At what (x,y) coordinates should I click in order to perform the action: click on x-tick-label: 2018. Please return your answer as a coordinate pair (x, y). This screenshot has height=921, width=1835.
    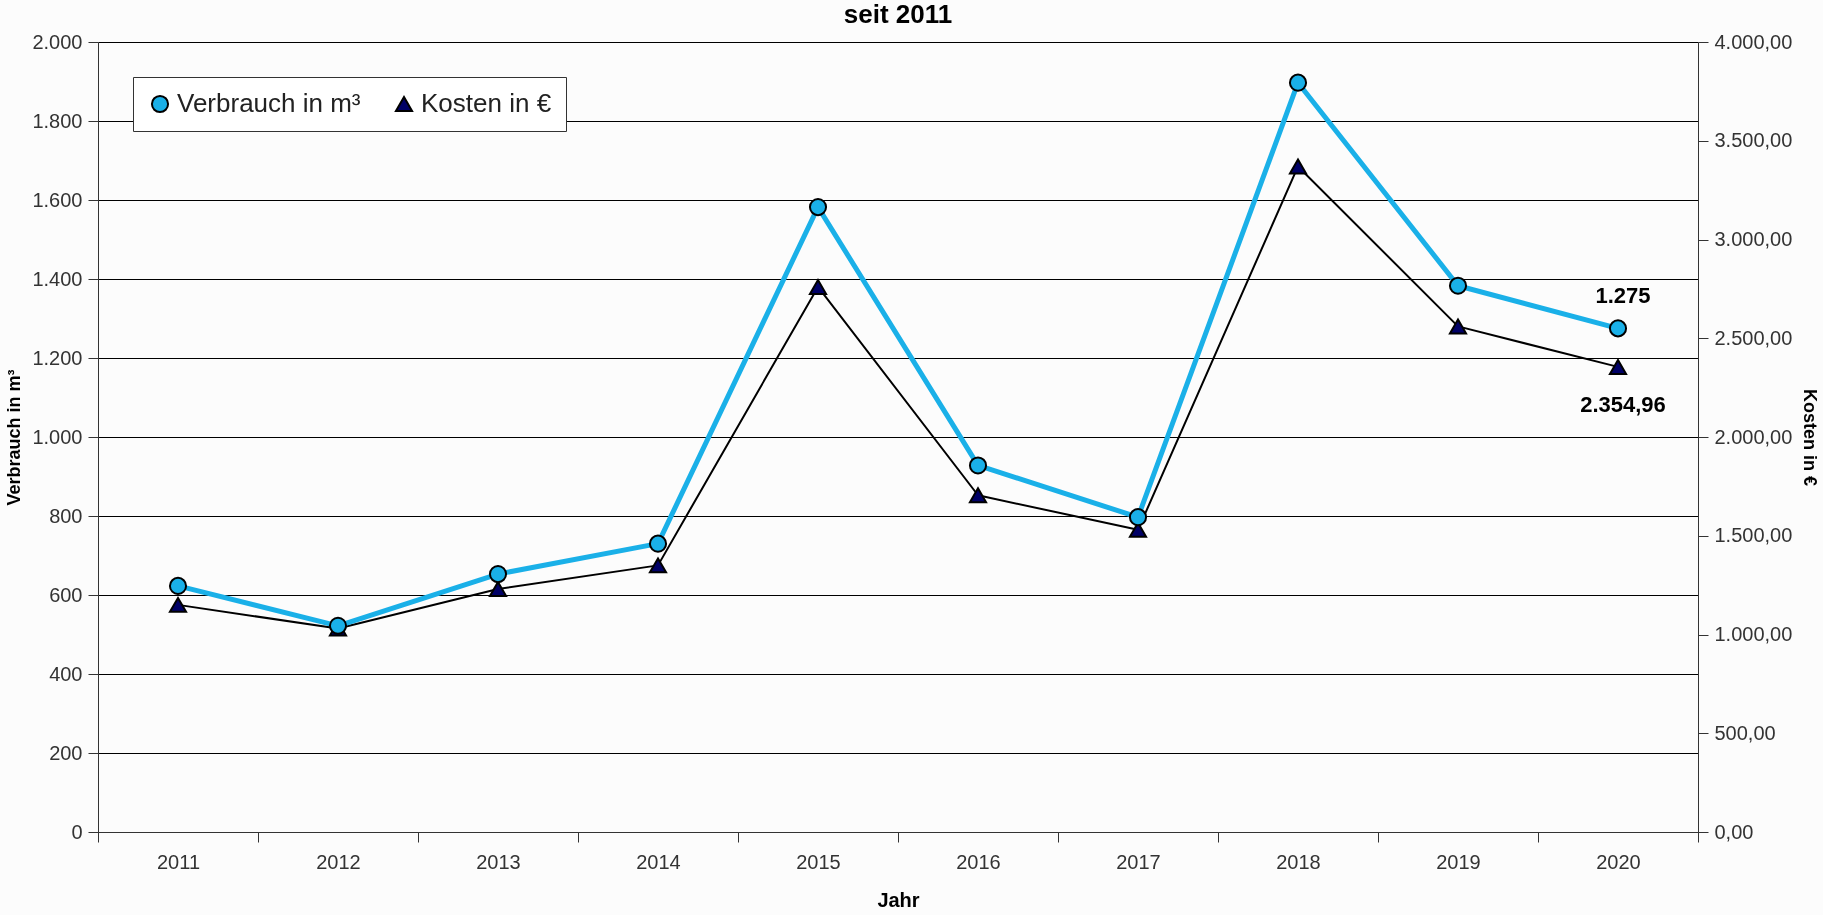
    Looking at the image, I should click on (1298, 861).